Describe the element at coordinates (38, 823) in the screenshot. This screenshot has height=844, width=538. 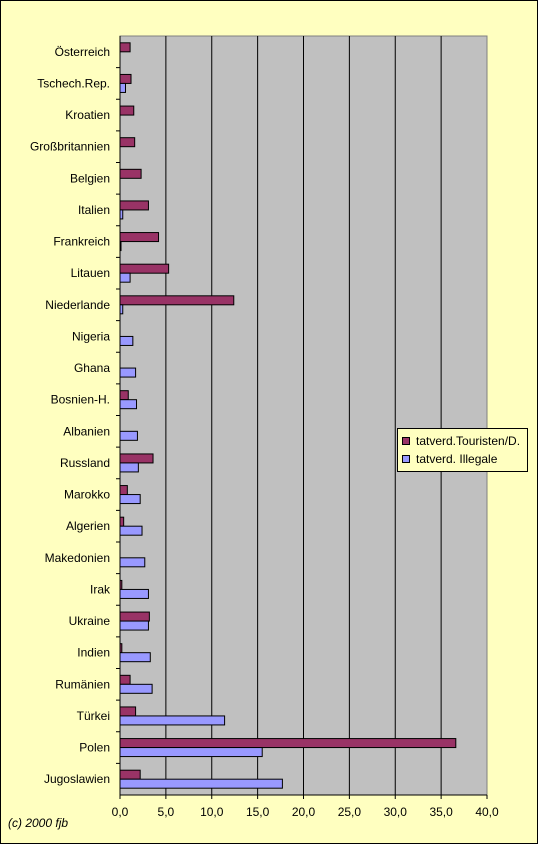
I see `copyright-text: (c) 2000 fjb` at that location.